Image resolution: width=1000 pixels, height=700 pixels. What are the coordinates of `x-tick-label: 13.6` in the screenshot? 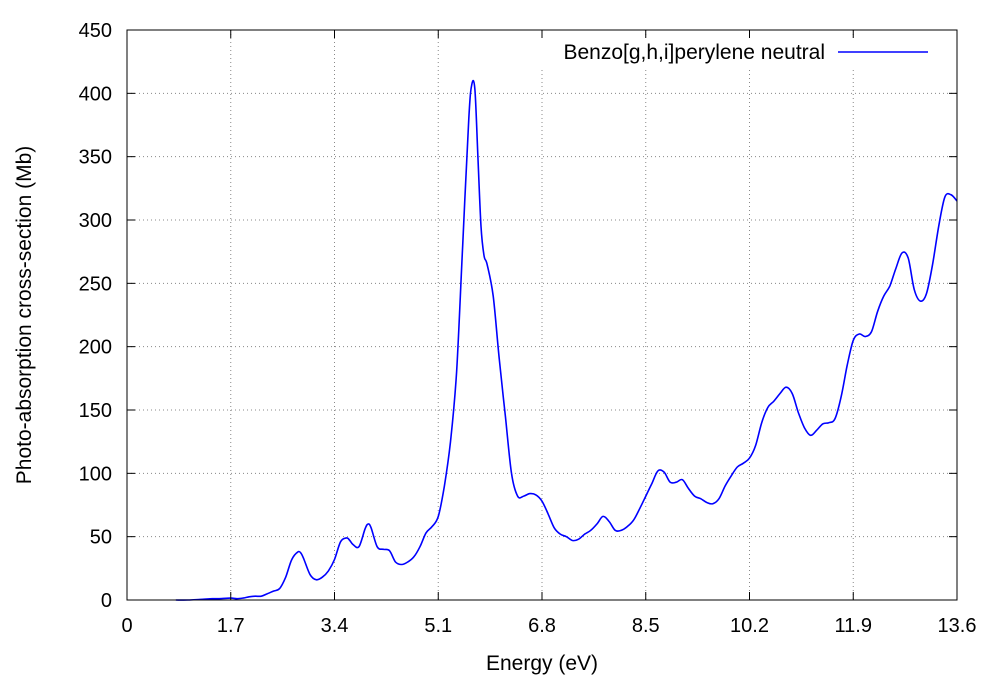 It's located at (957, 626).